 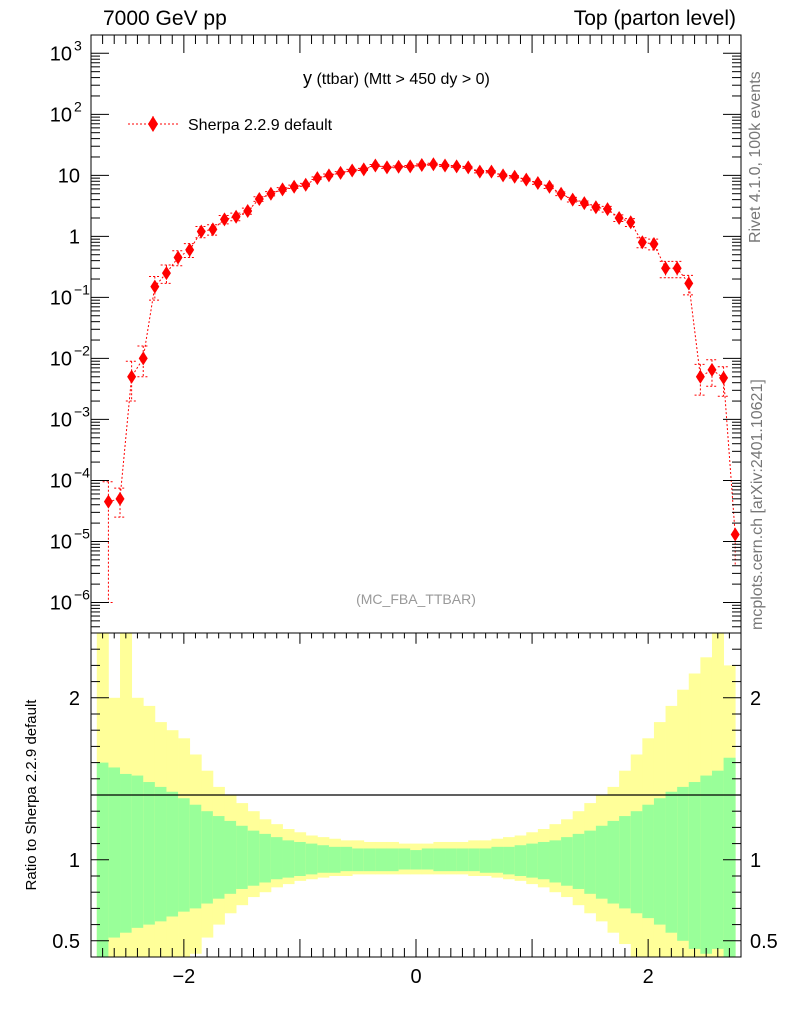 I want to click on plot-title: y (ttbar) (Mtt > 450 dy > 0), so click(x=396, y=78).